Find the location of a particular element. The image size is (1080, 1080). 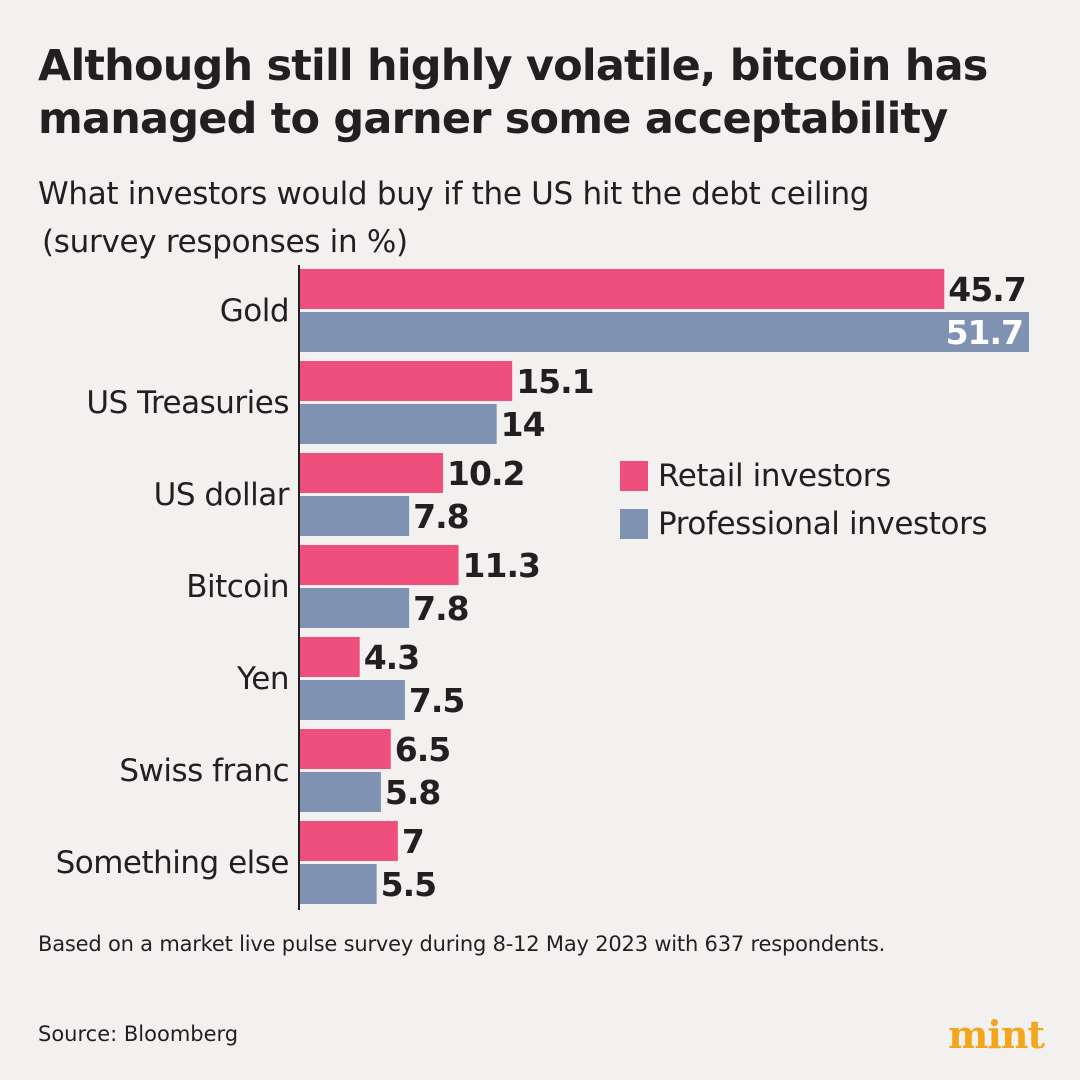

value-label-professional-bitcoin: 7.8 is located at coordinates (440, 608).